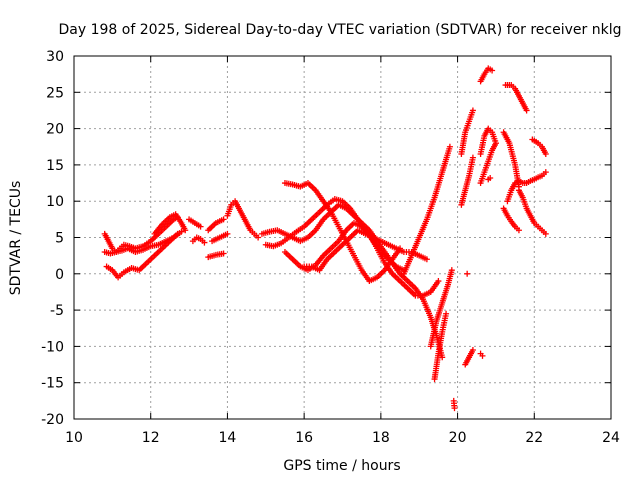 The height and width of the screenshot is (480, 640). I want to click on x-tick-label: 10, so click(74, 438).